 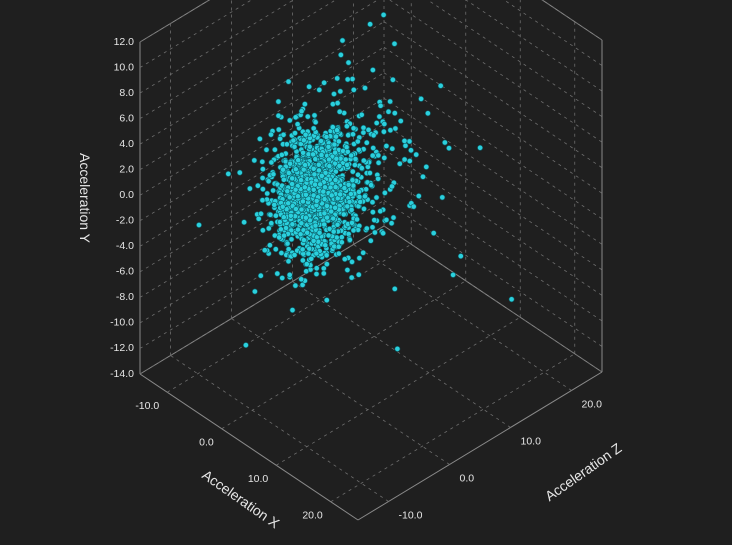 I want to click on y-tick-label: -8.0, so click(x=125, y=297).